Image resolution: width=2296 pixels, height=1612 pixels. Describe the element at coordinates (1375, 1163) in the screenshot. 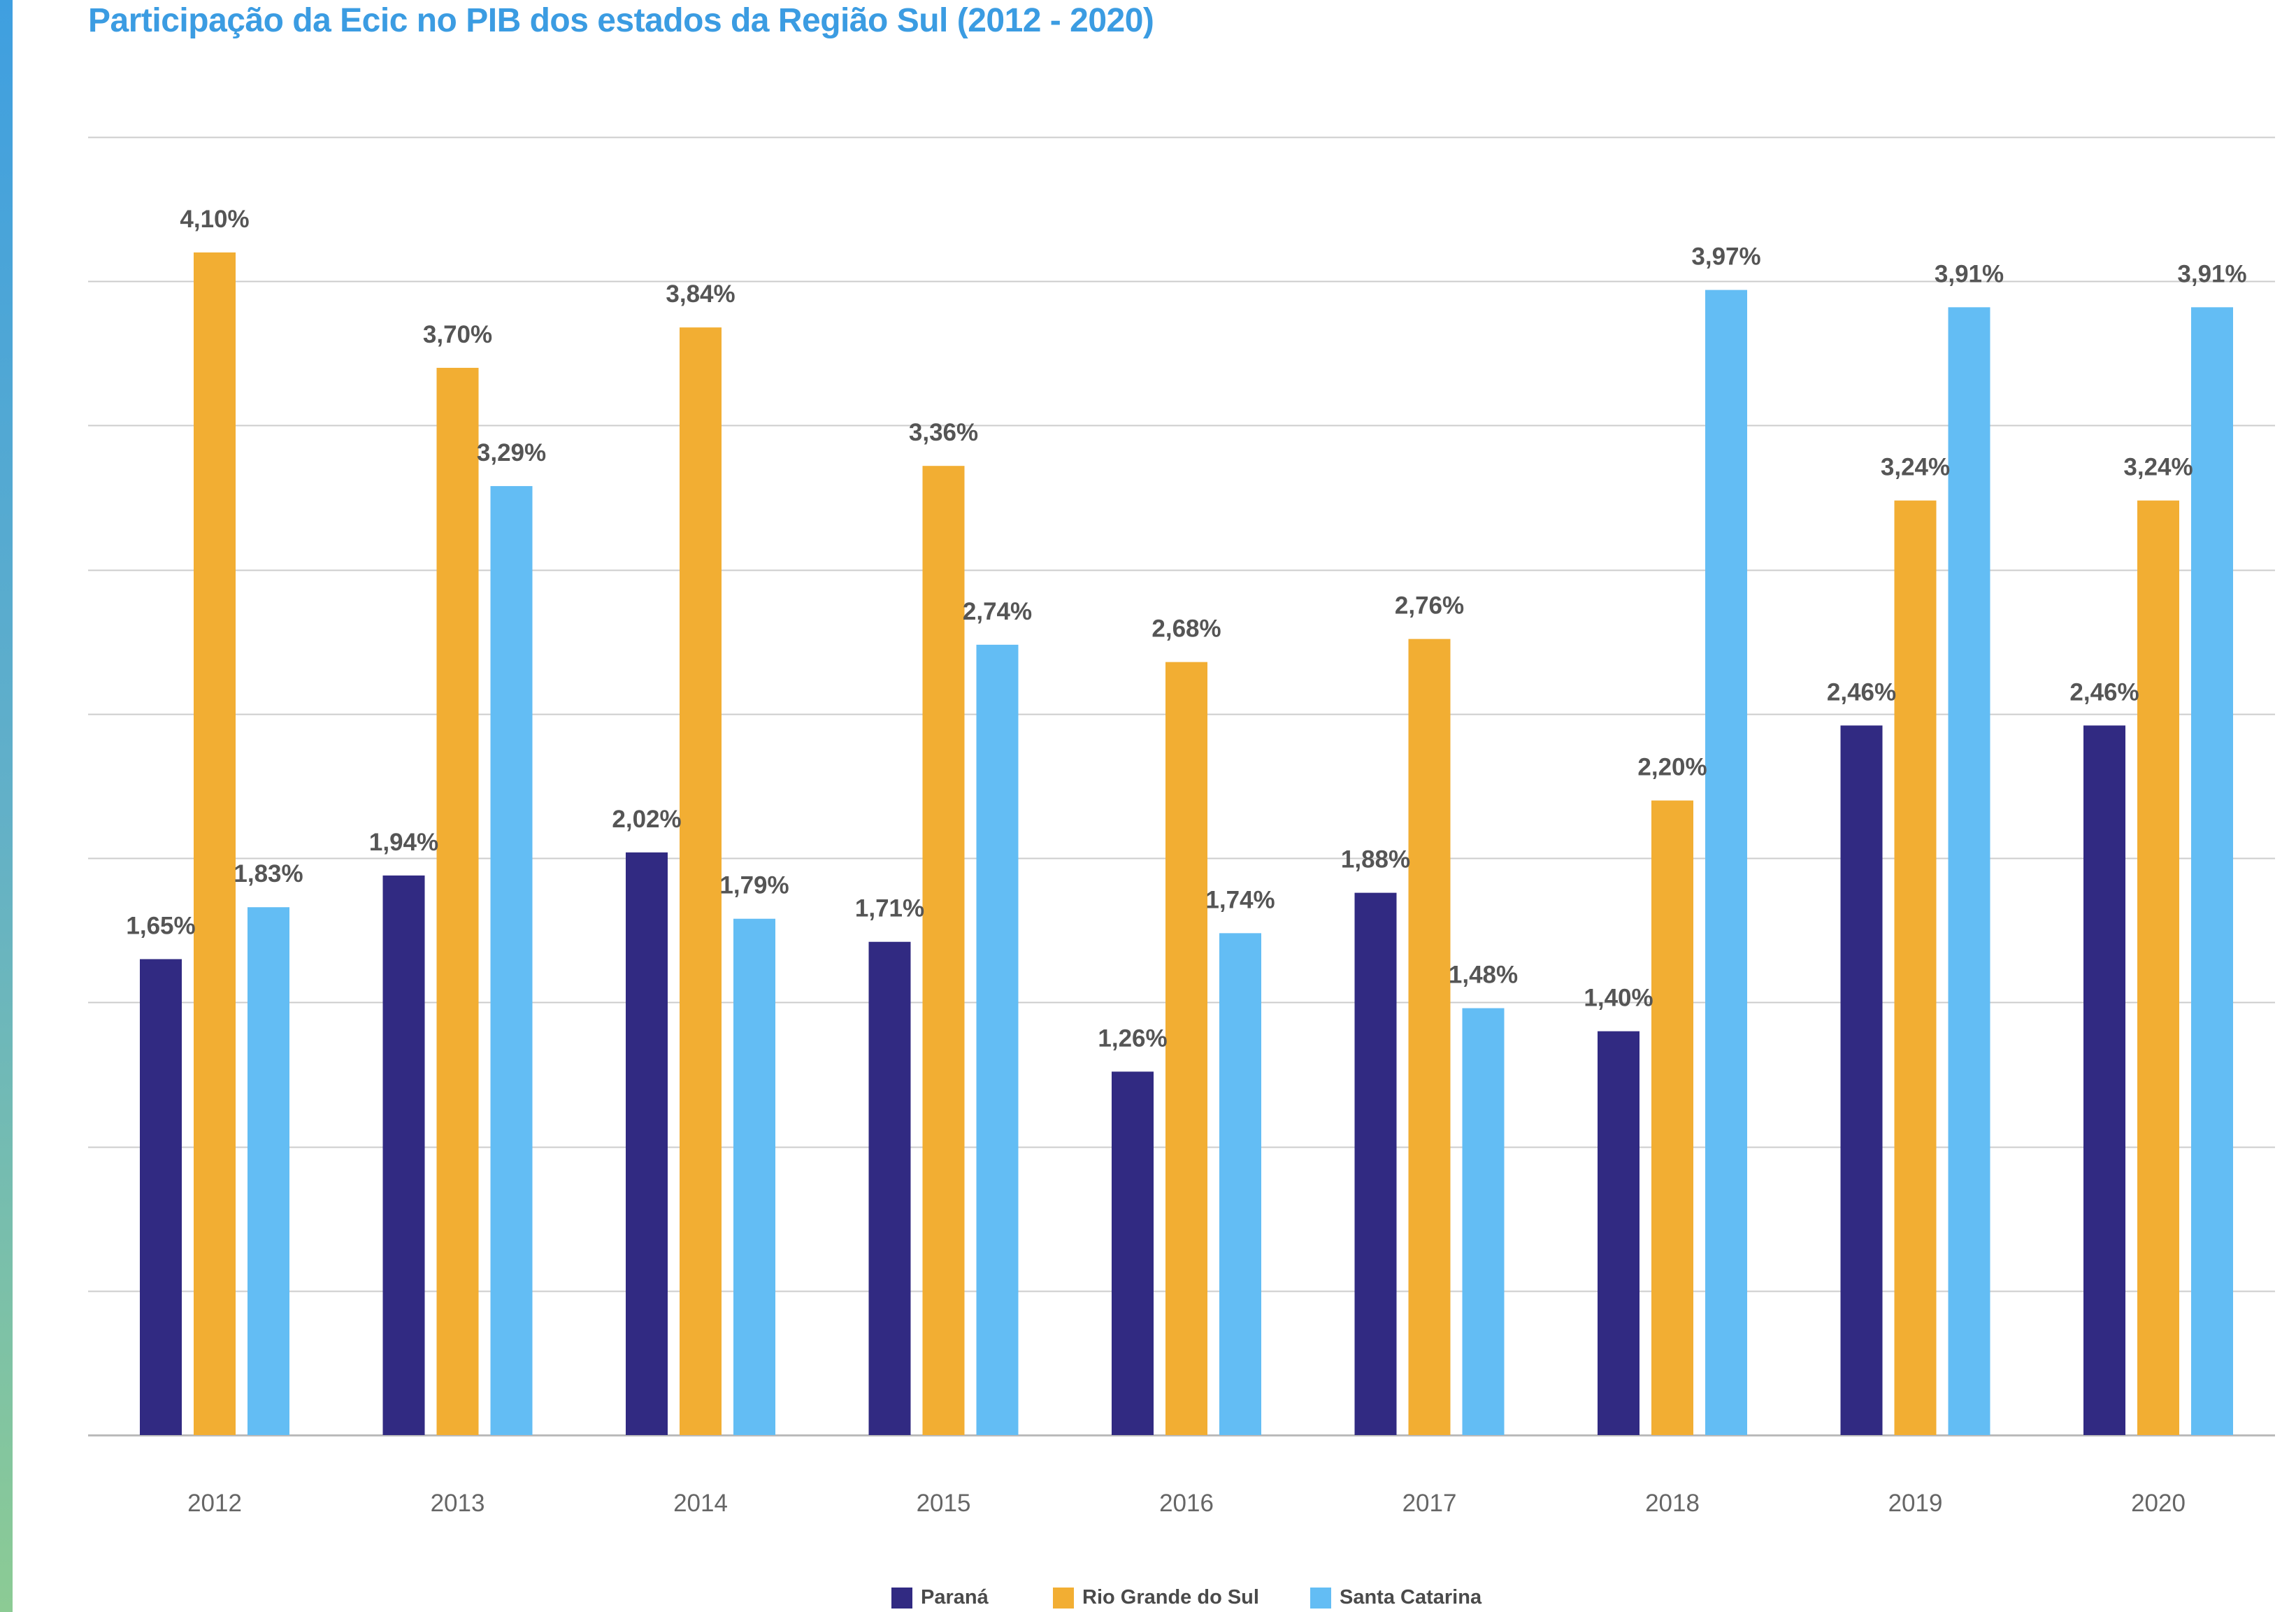

I see `bar-parana-2017` at that location.